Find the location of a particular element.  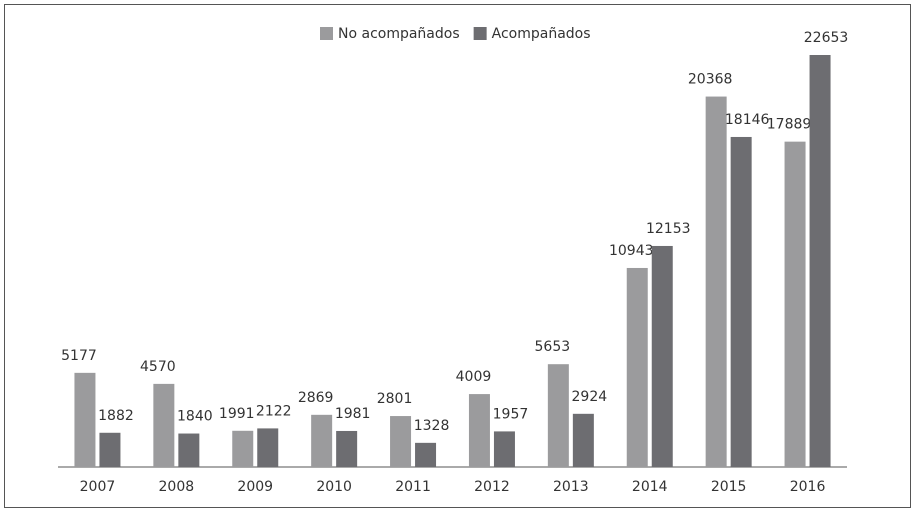

legend-label: Acompañados is located at coordinates (541, 34).